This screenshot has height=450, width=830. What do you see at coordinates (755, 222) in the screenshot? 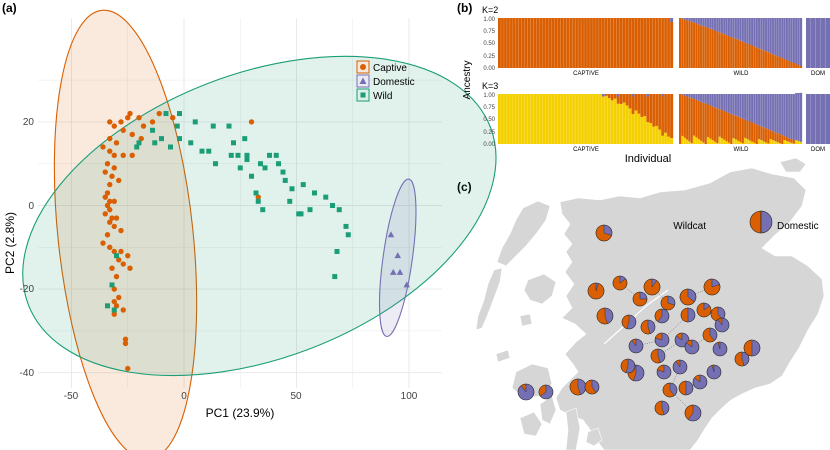
I see `legend-pie-wildcat-half` at bounding box center [755, 222].